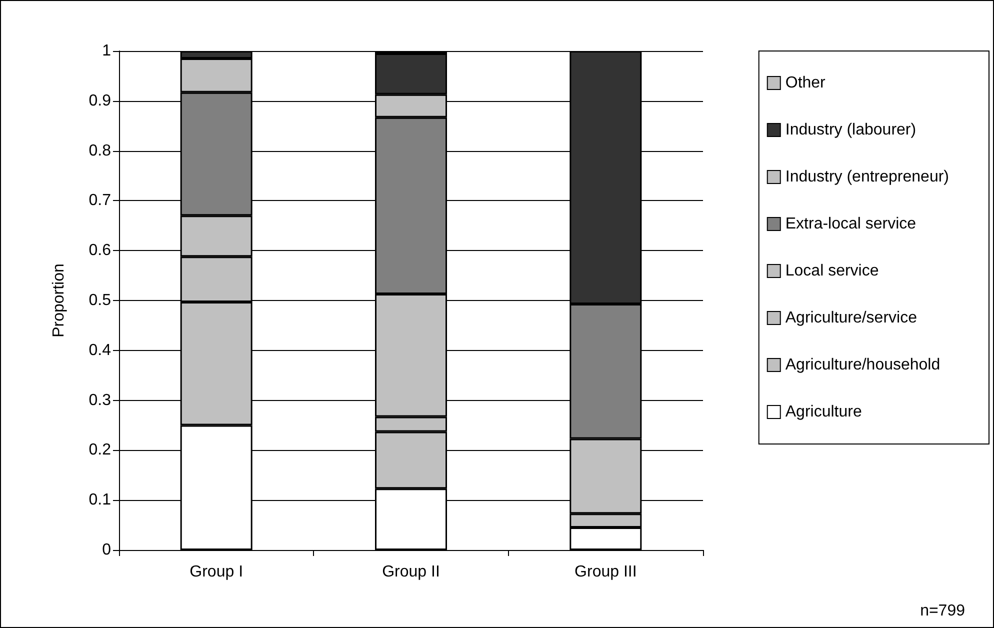 This screenshot has height=628, width=994. I want to click on y-tick-label: 0.8, so click(100, 151).